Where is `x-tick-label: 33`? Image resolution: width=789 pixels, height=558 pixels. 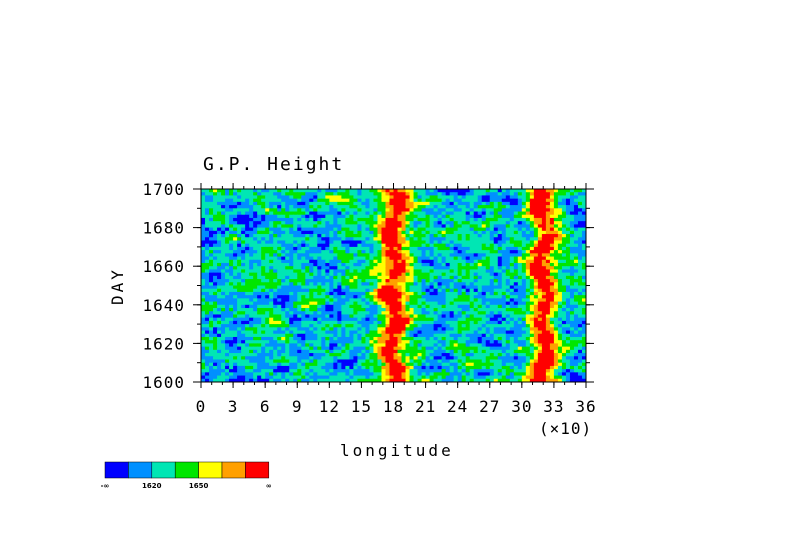 x-tick-label: 33 is located at coordinates (553, 406).